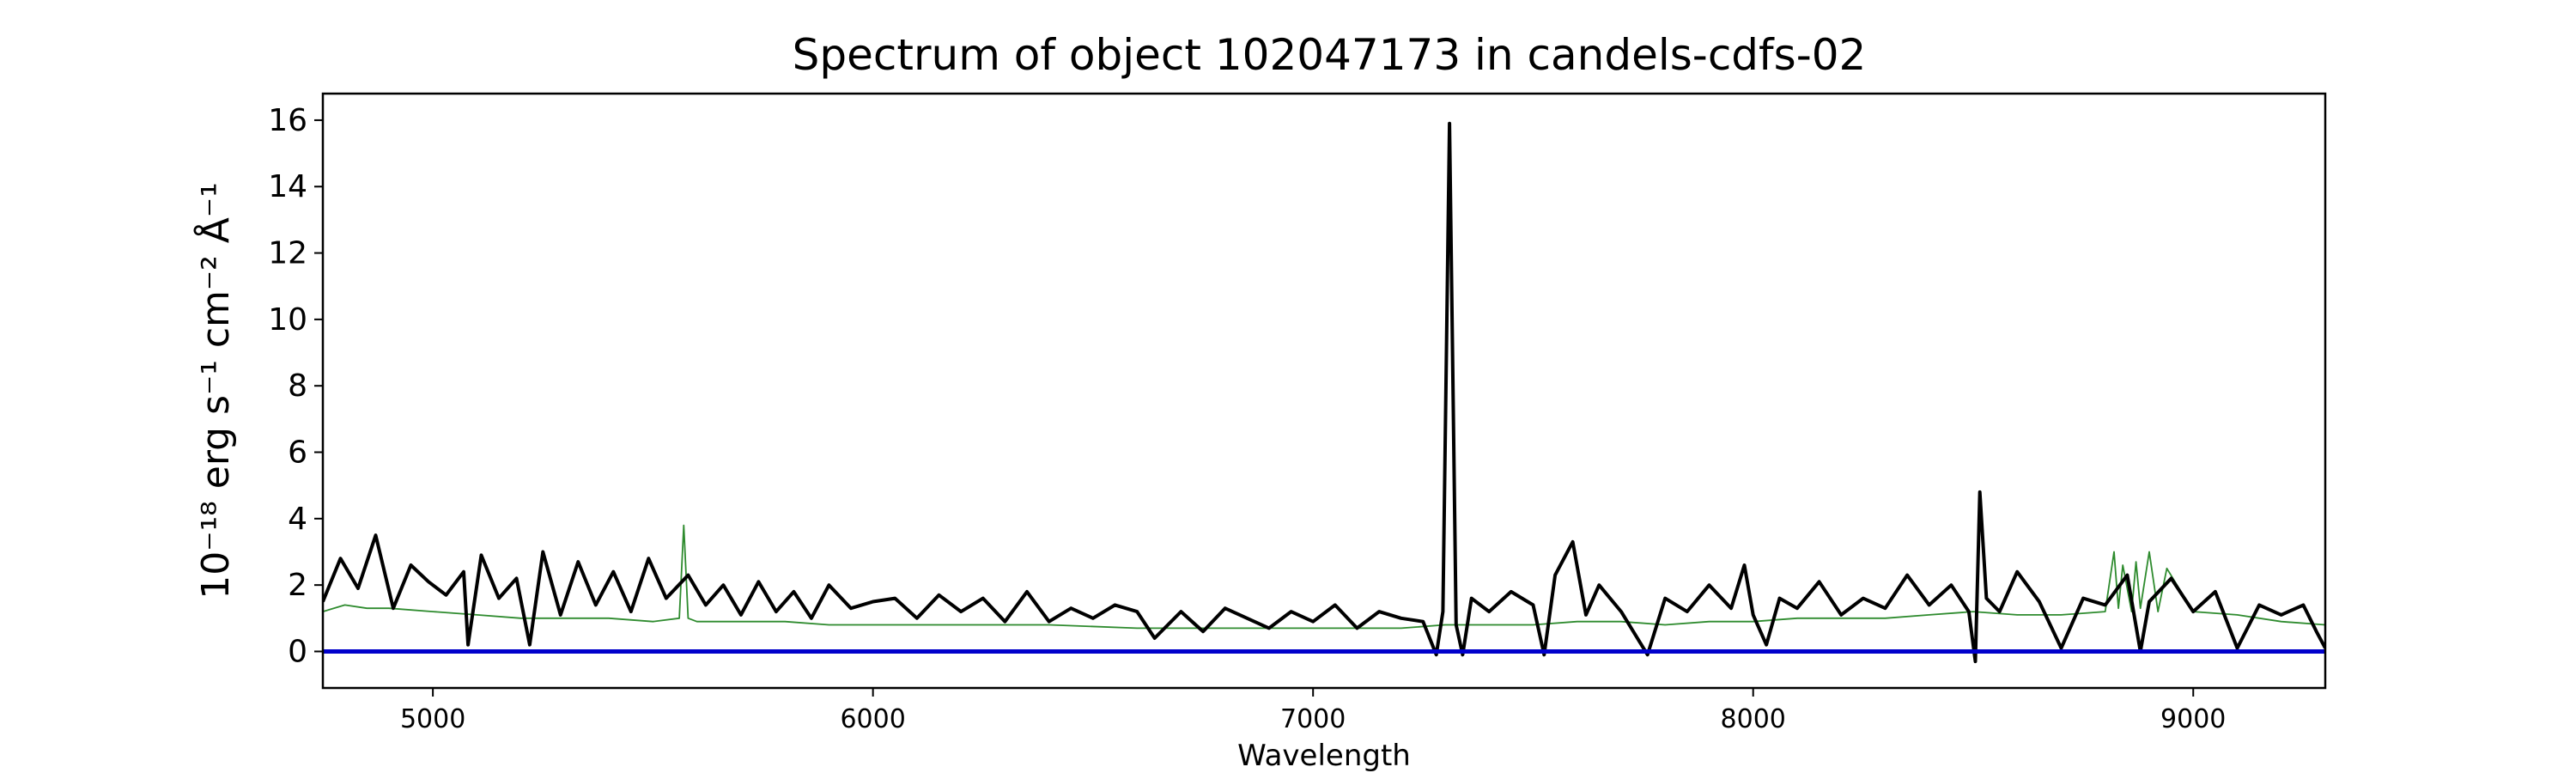 The image size is (2576, 773). What do you see at coordinates (297, 652) in the screenshot?
I see `y-tick-label: 0` at bounding box center [297, 652].